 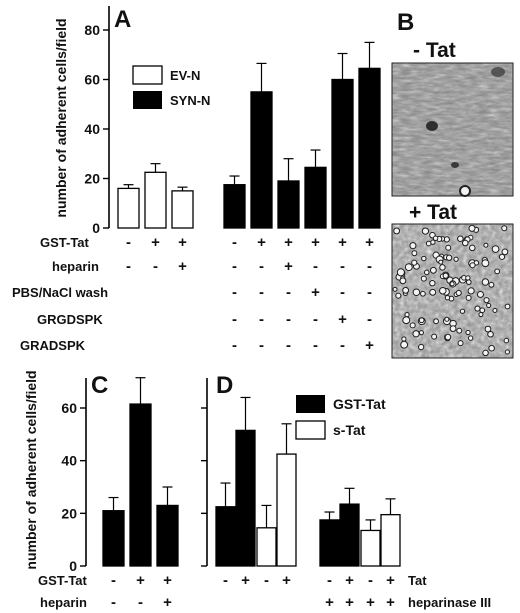 What do you see at coordinates (224, 385) in the screenshot?
I see `panel-label-d: D` at bounding box center [224, 385].